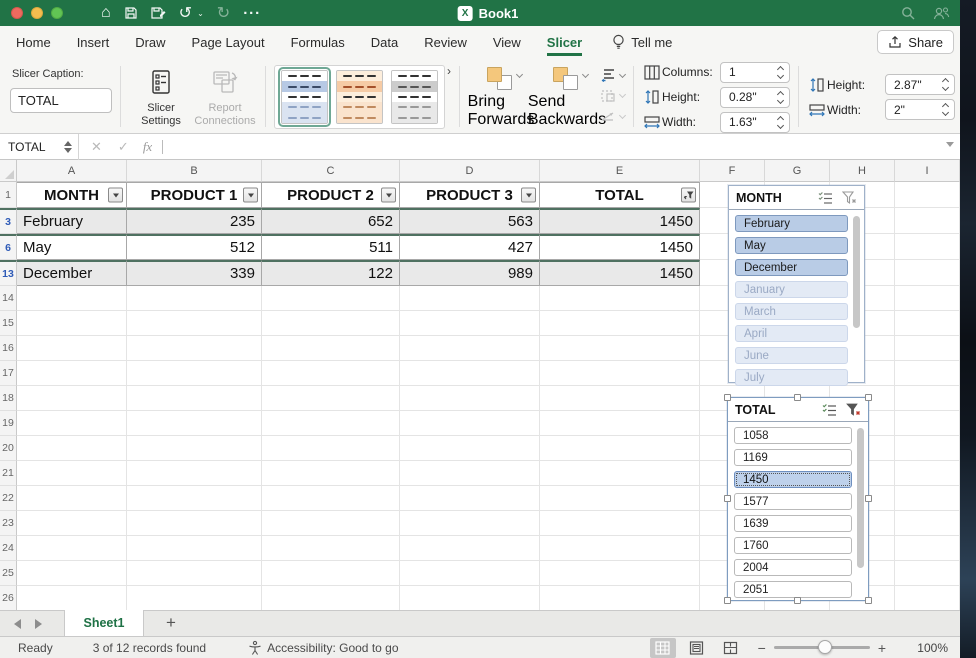 The image size is (976, 658). I want to click on row-header-3: 3, so click(8, 221).